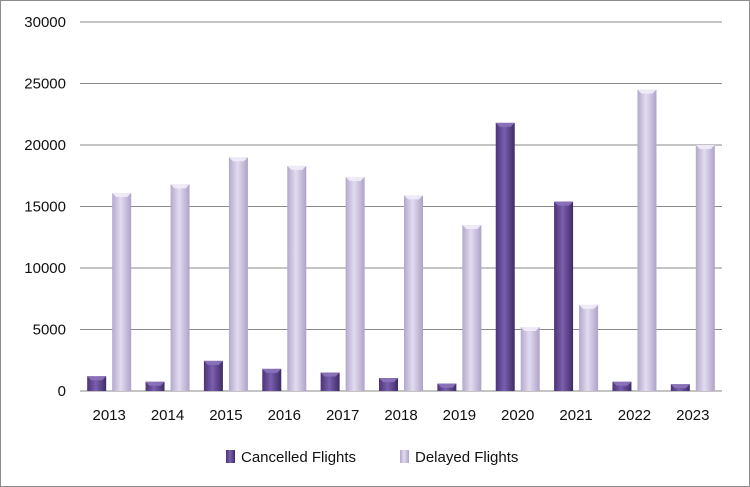  Describe the element at coordinates (225, 415) in the screenshot. I see `x-tick-label: 2015` at that location.